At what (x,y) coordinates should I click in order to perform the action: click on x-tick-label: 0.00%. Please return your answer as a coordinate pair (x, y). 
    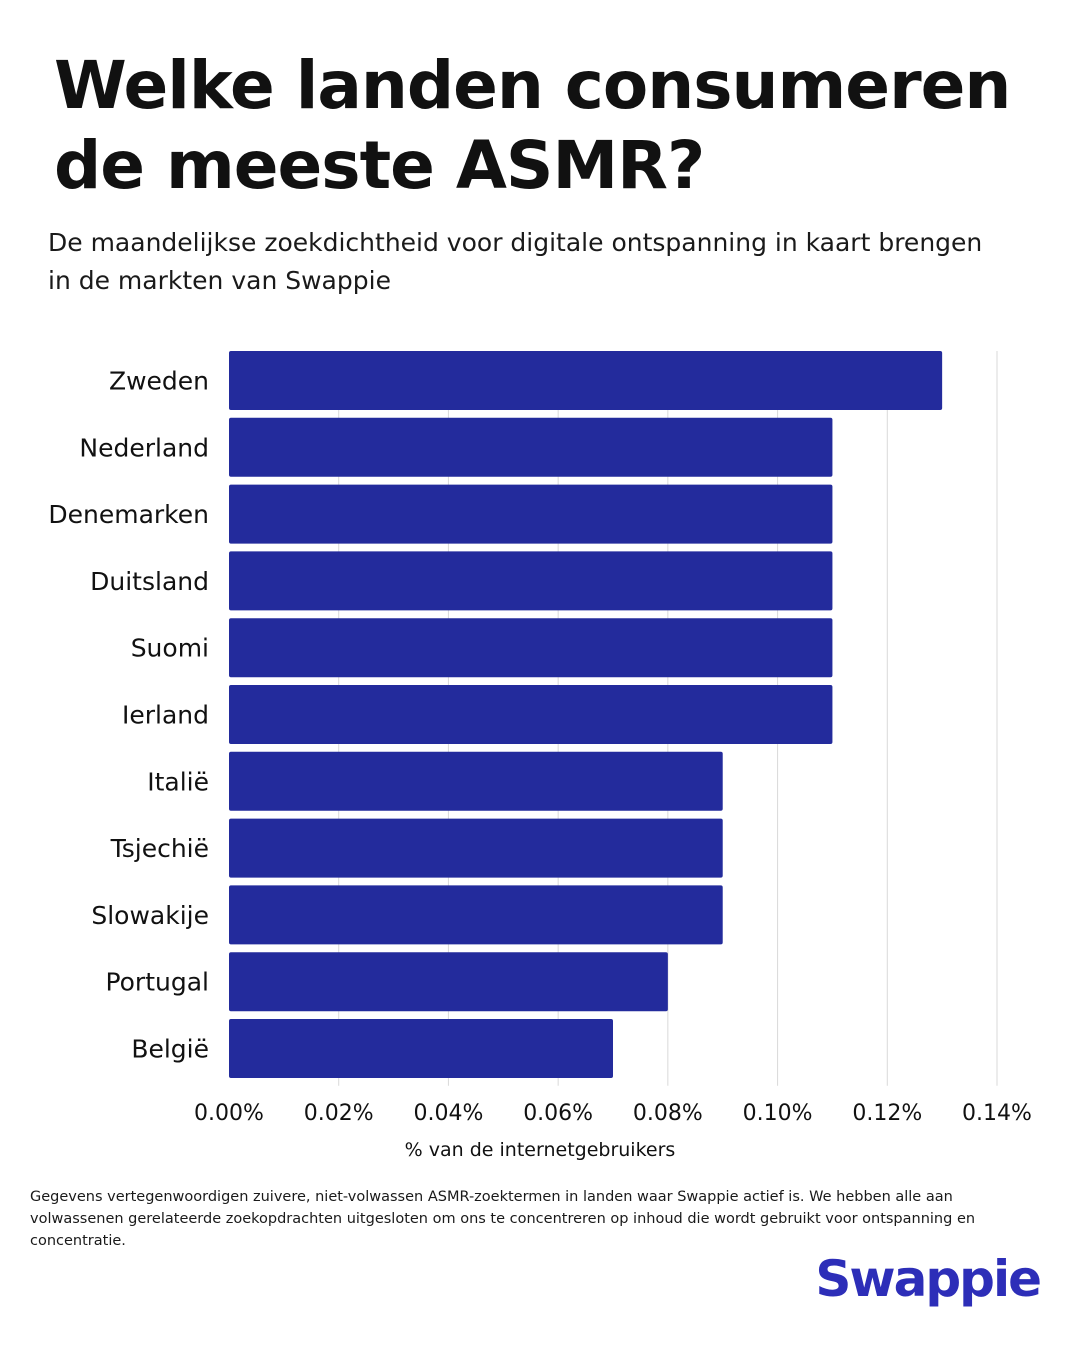
    Looking at the image, I should click on (229, 1113).